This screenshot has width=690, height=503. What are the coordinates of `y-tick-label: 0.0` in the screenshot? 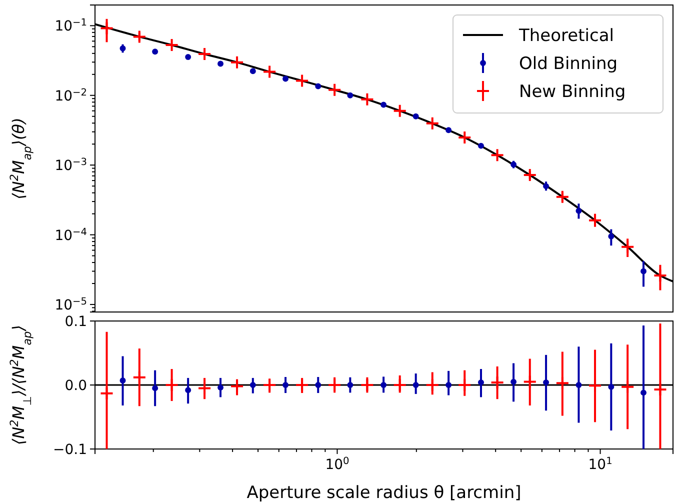 It's located at (75, 386).